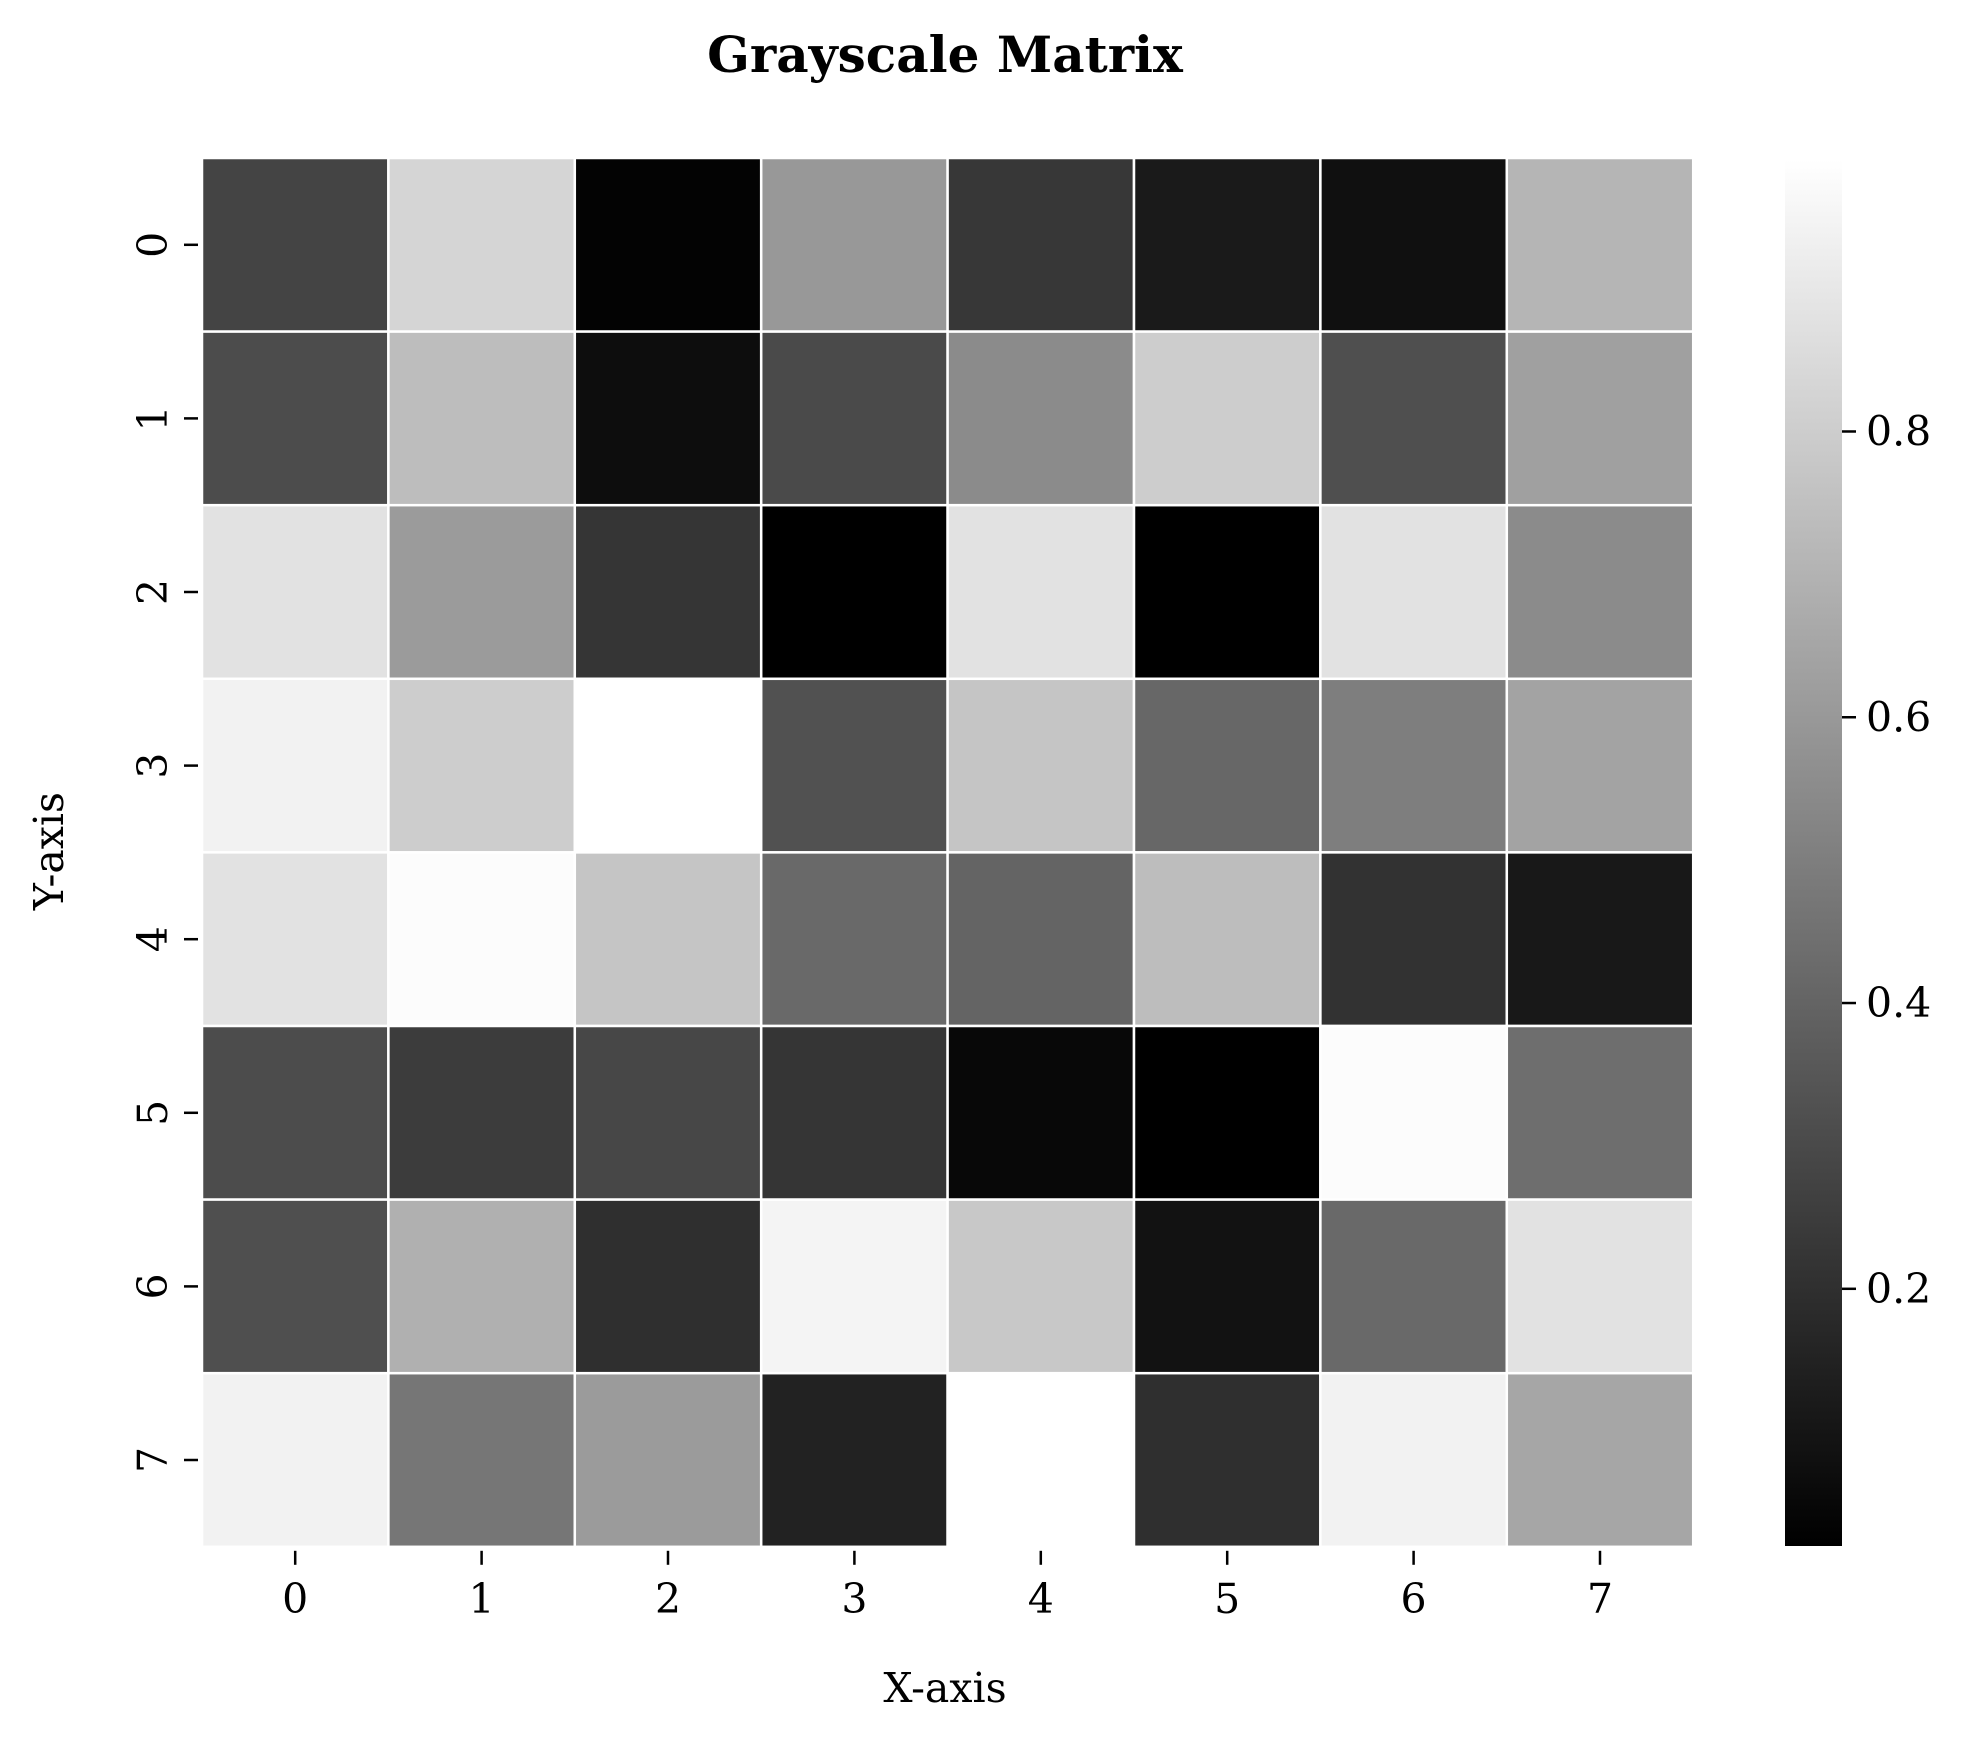  I want to click on x-tick-label: 7, so click(1600, 1599).